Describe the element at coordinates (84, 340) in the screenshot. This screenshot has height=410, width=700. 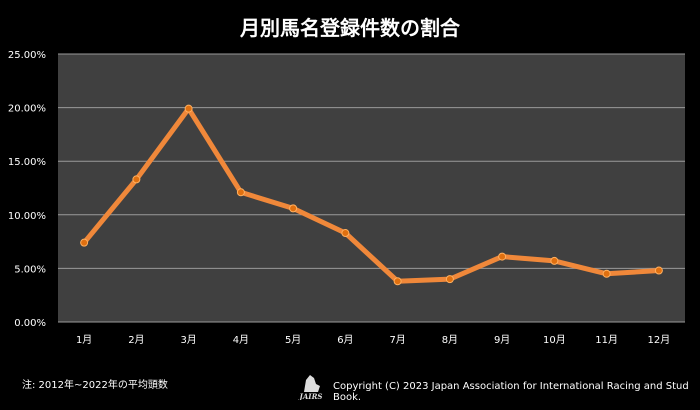
I see `x-tick-label: 1月` at that location.